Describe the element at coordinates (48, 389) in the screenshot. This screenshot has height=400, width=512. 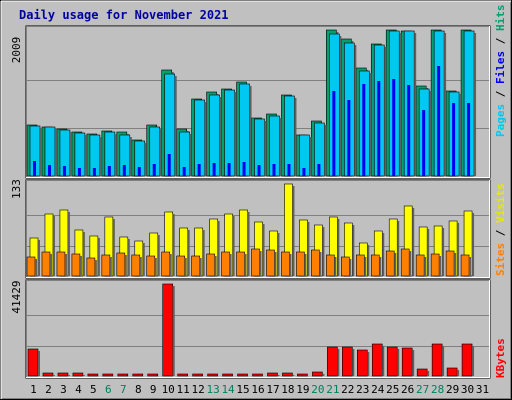
I see `x-tick-label-2: 2` at that location.